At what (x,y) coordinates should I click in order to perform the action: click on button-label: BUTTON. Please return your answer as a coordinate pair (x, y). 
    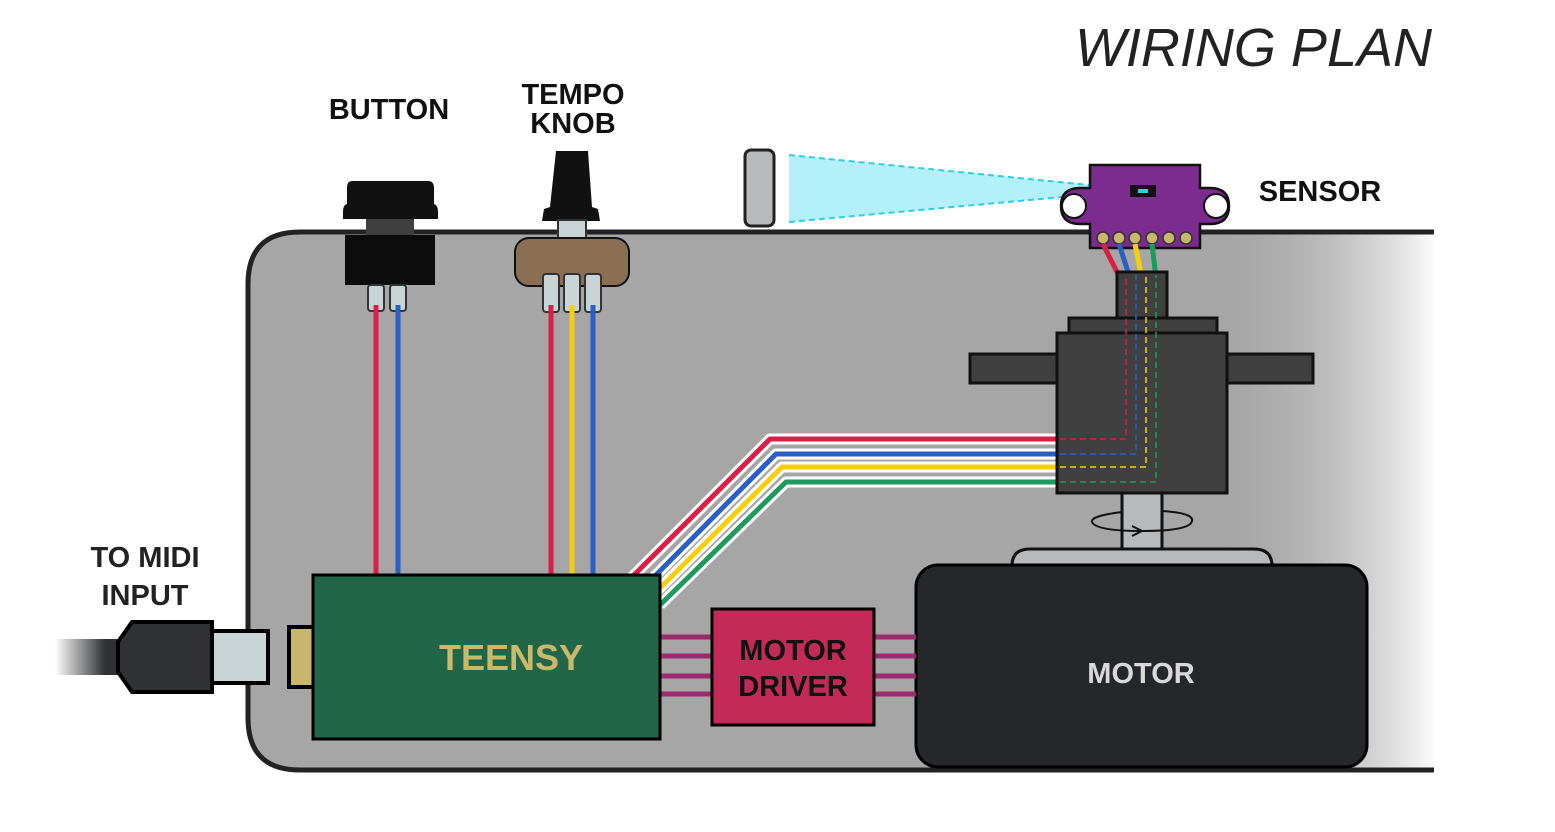
    Looking at the image, I should click on (389, 110).